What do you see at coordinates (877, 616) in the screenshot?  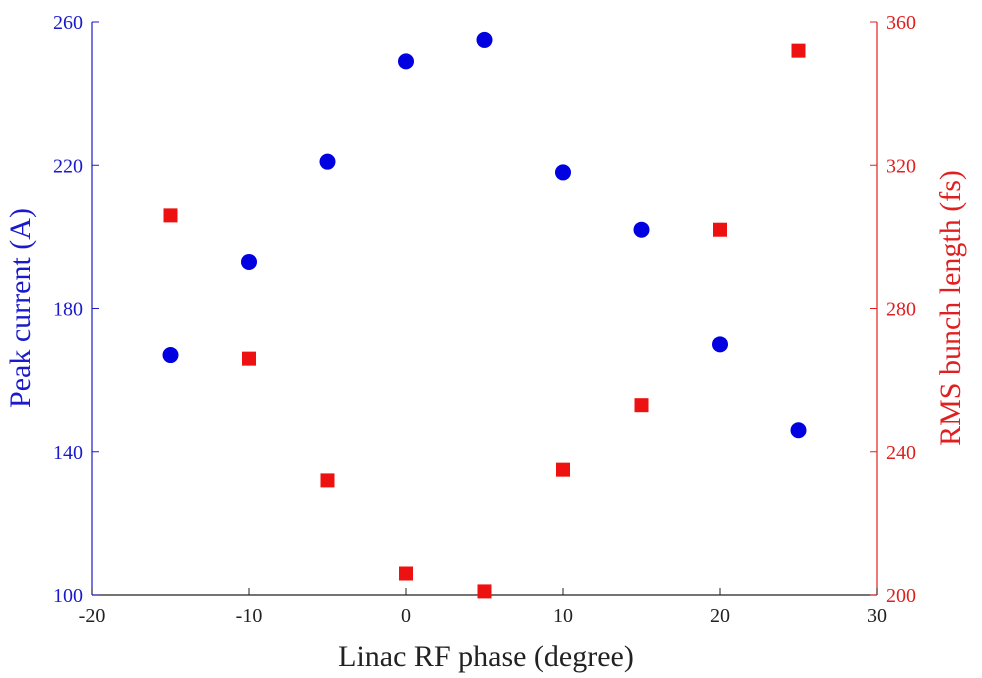 I see `x-tick-label: 30` at bounding box center [877, 616].